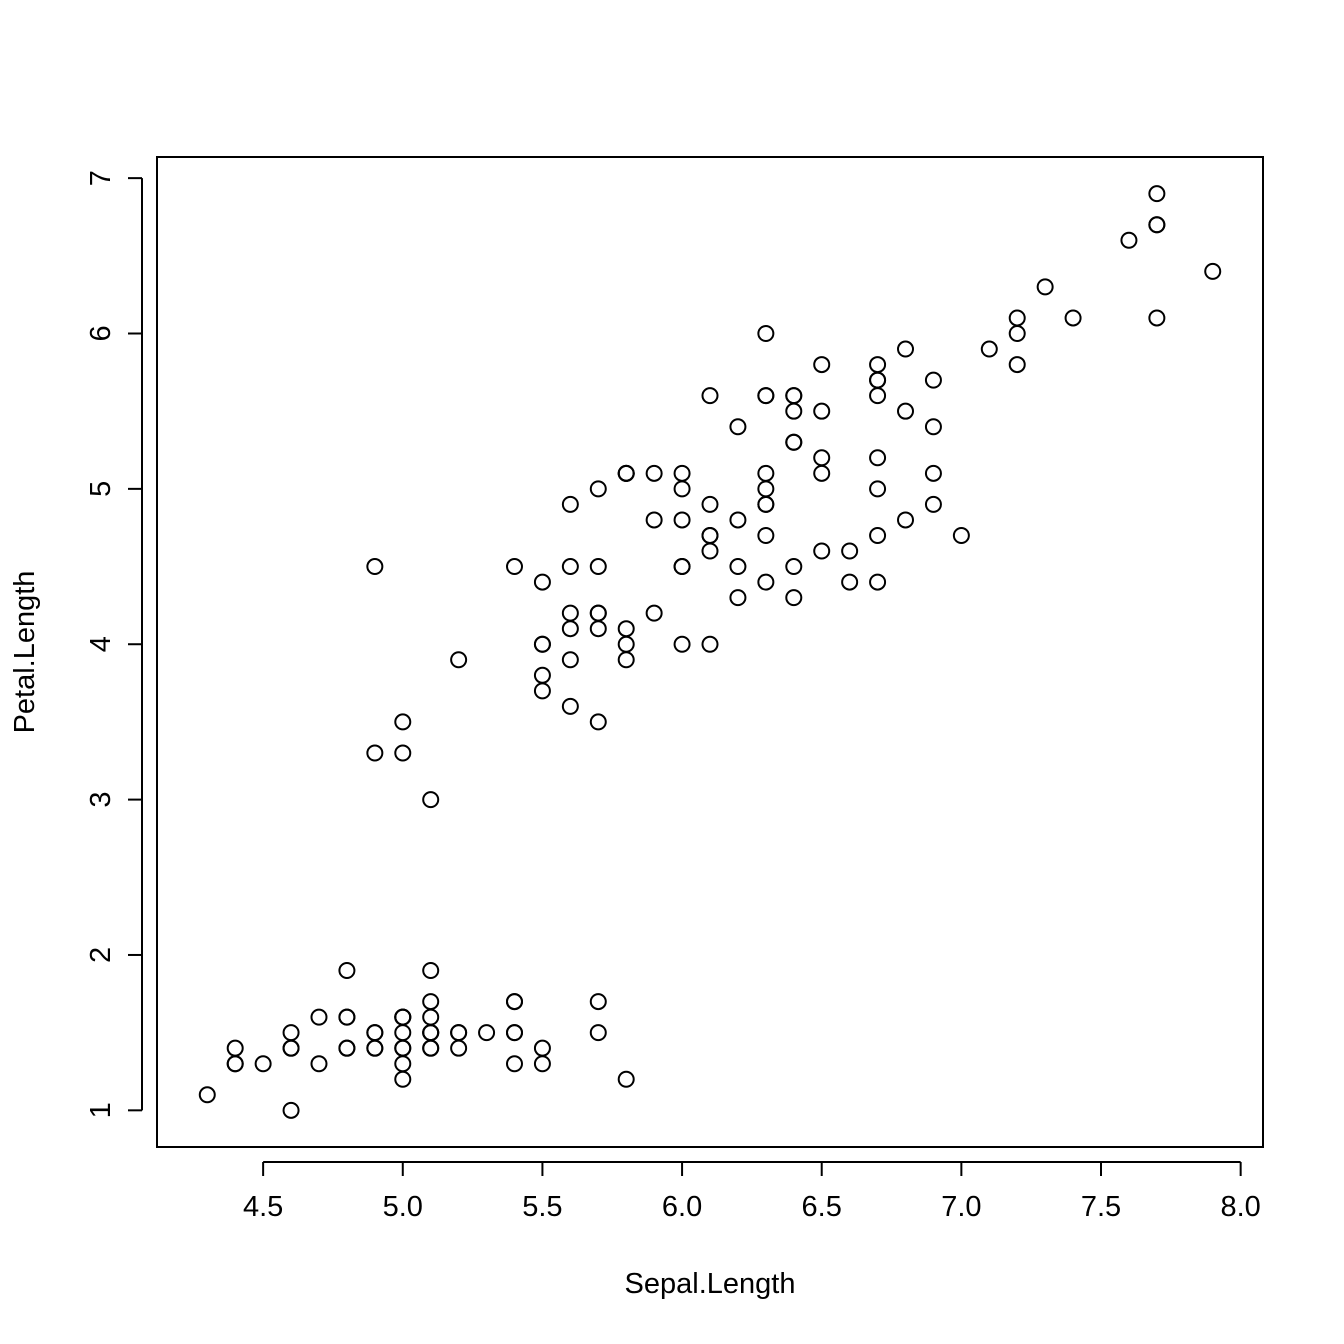 This screenshot has width=1344, height=1344. I want to click on x-tick-label: 8.0, so click(1240, 1207).